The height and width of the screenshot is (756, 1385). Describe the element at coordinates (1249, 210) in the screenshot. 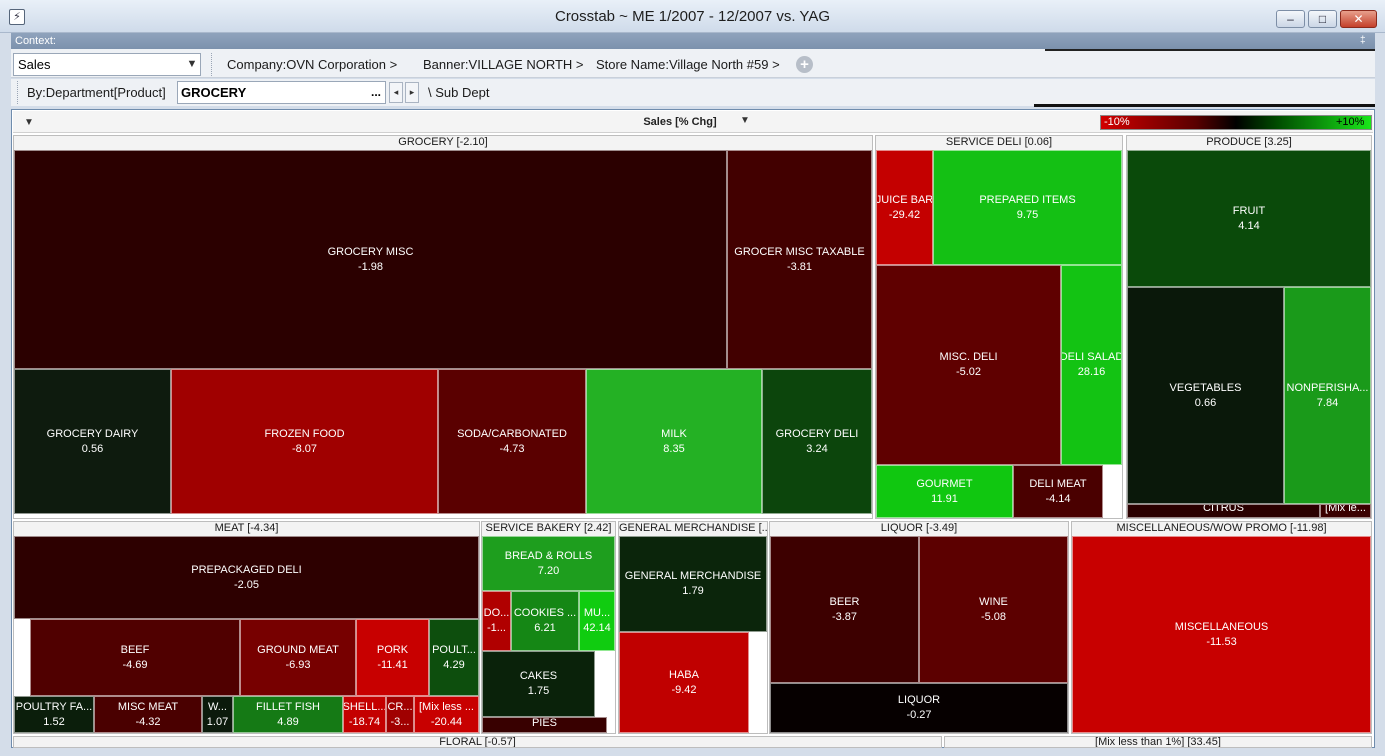

I see `tile-label: FRUIT` at that location.